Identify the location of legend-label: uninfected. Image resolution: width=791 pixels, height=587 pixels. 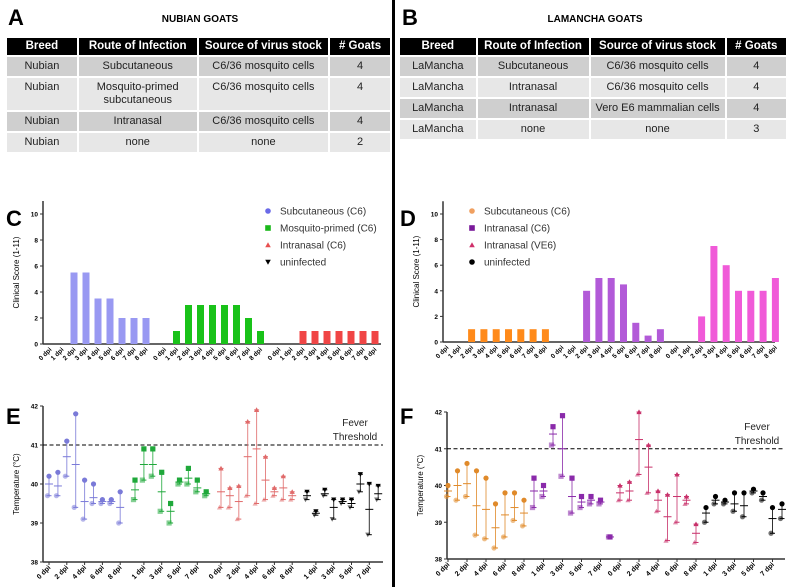
(303, 263).